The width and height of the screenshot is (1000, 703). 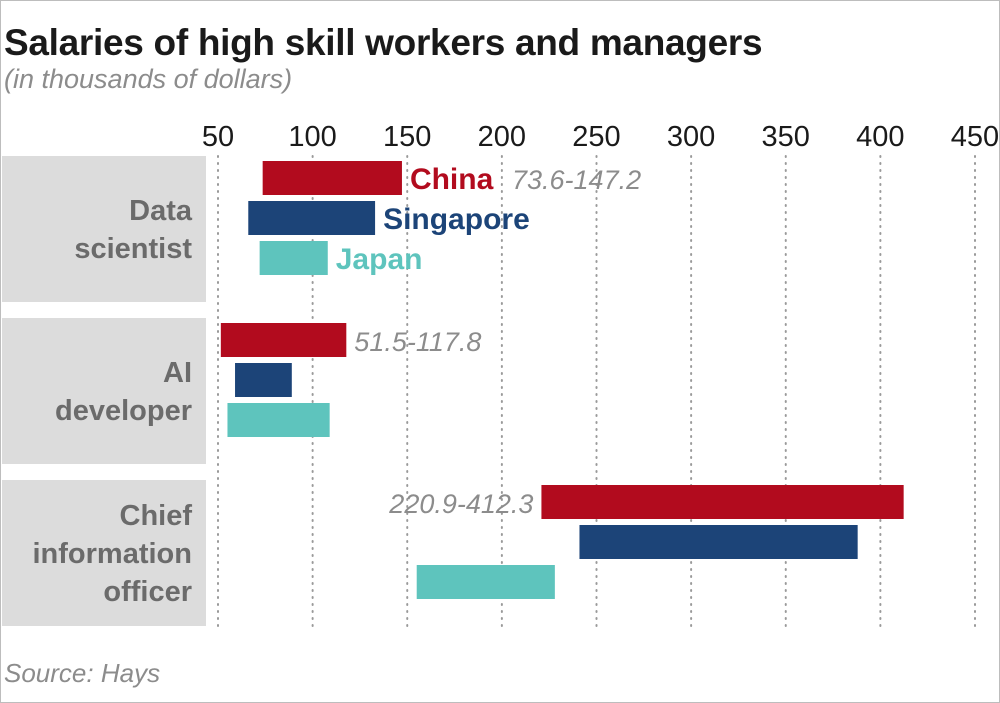 I want to click on x-tick-label: 350, so click(x=786, y=137).